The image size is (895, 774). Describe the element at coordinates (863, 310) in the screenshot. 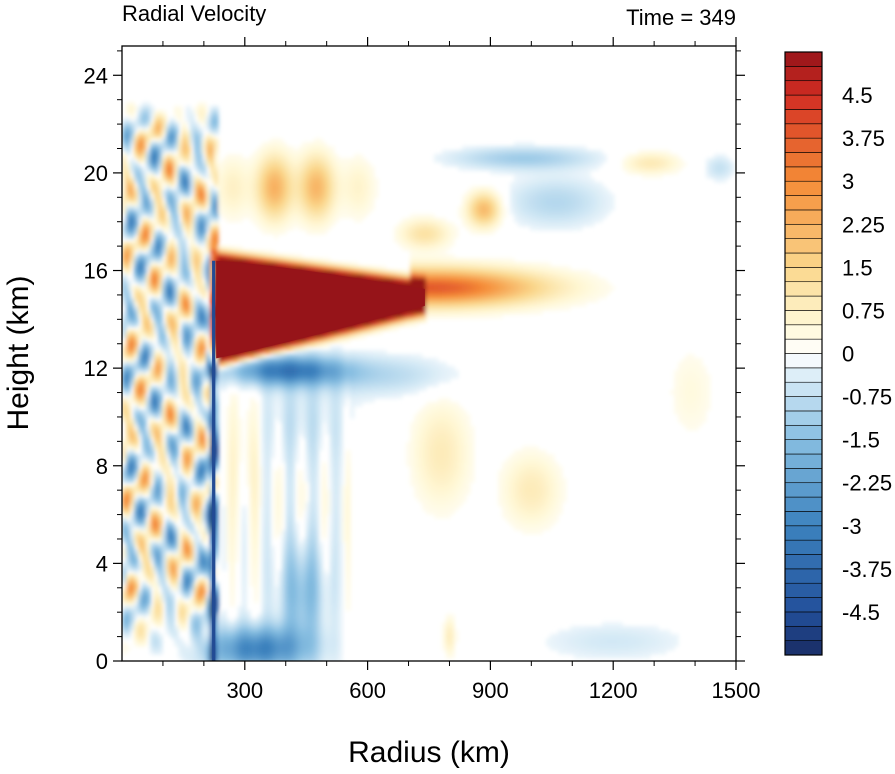

I see `colorbar-tick-label: 0.75` at that location.